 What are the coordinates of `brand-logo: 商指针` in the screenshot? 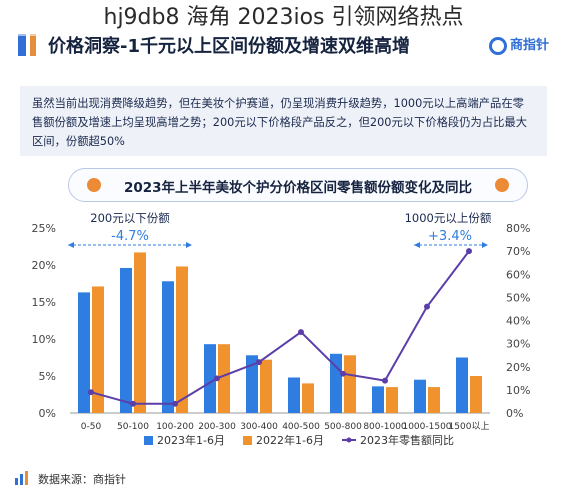 It's located at (518, 44).